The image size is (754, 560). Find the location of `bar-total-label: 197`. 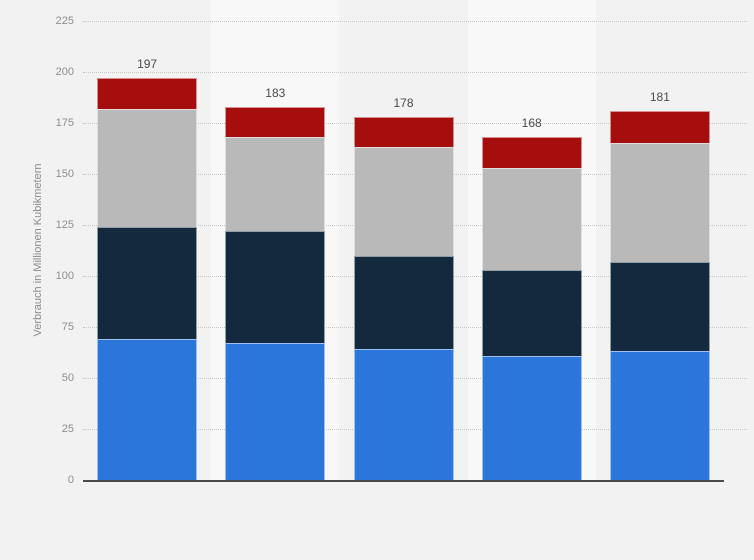

bar-total-label: 197 is located at coordinates (147, 64).